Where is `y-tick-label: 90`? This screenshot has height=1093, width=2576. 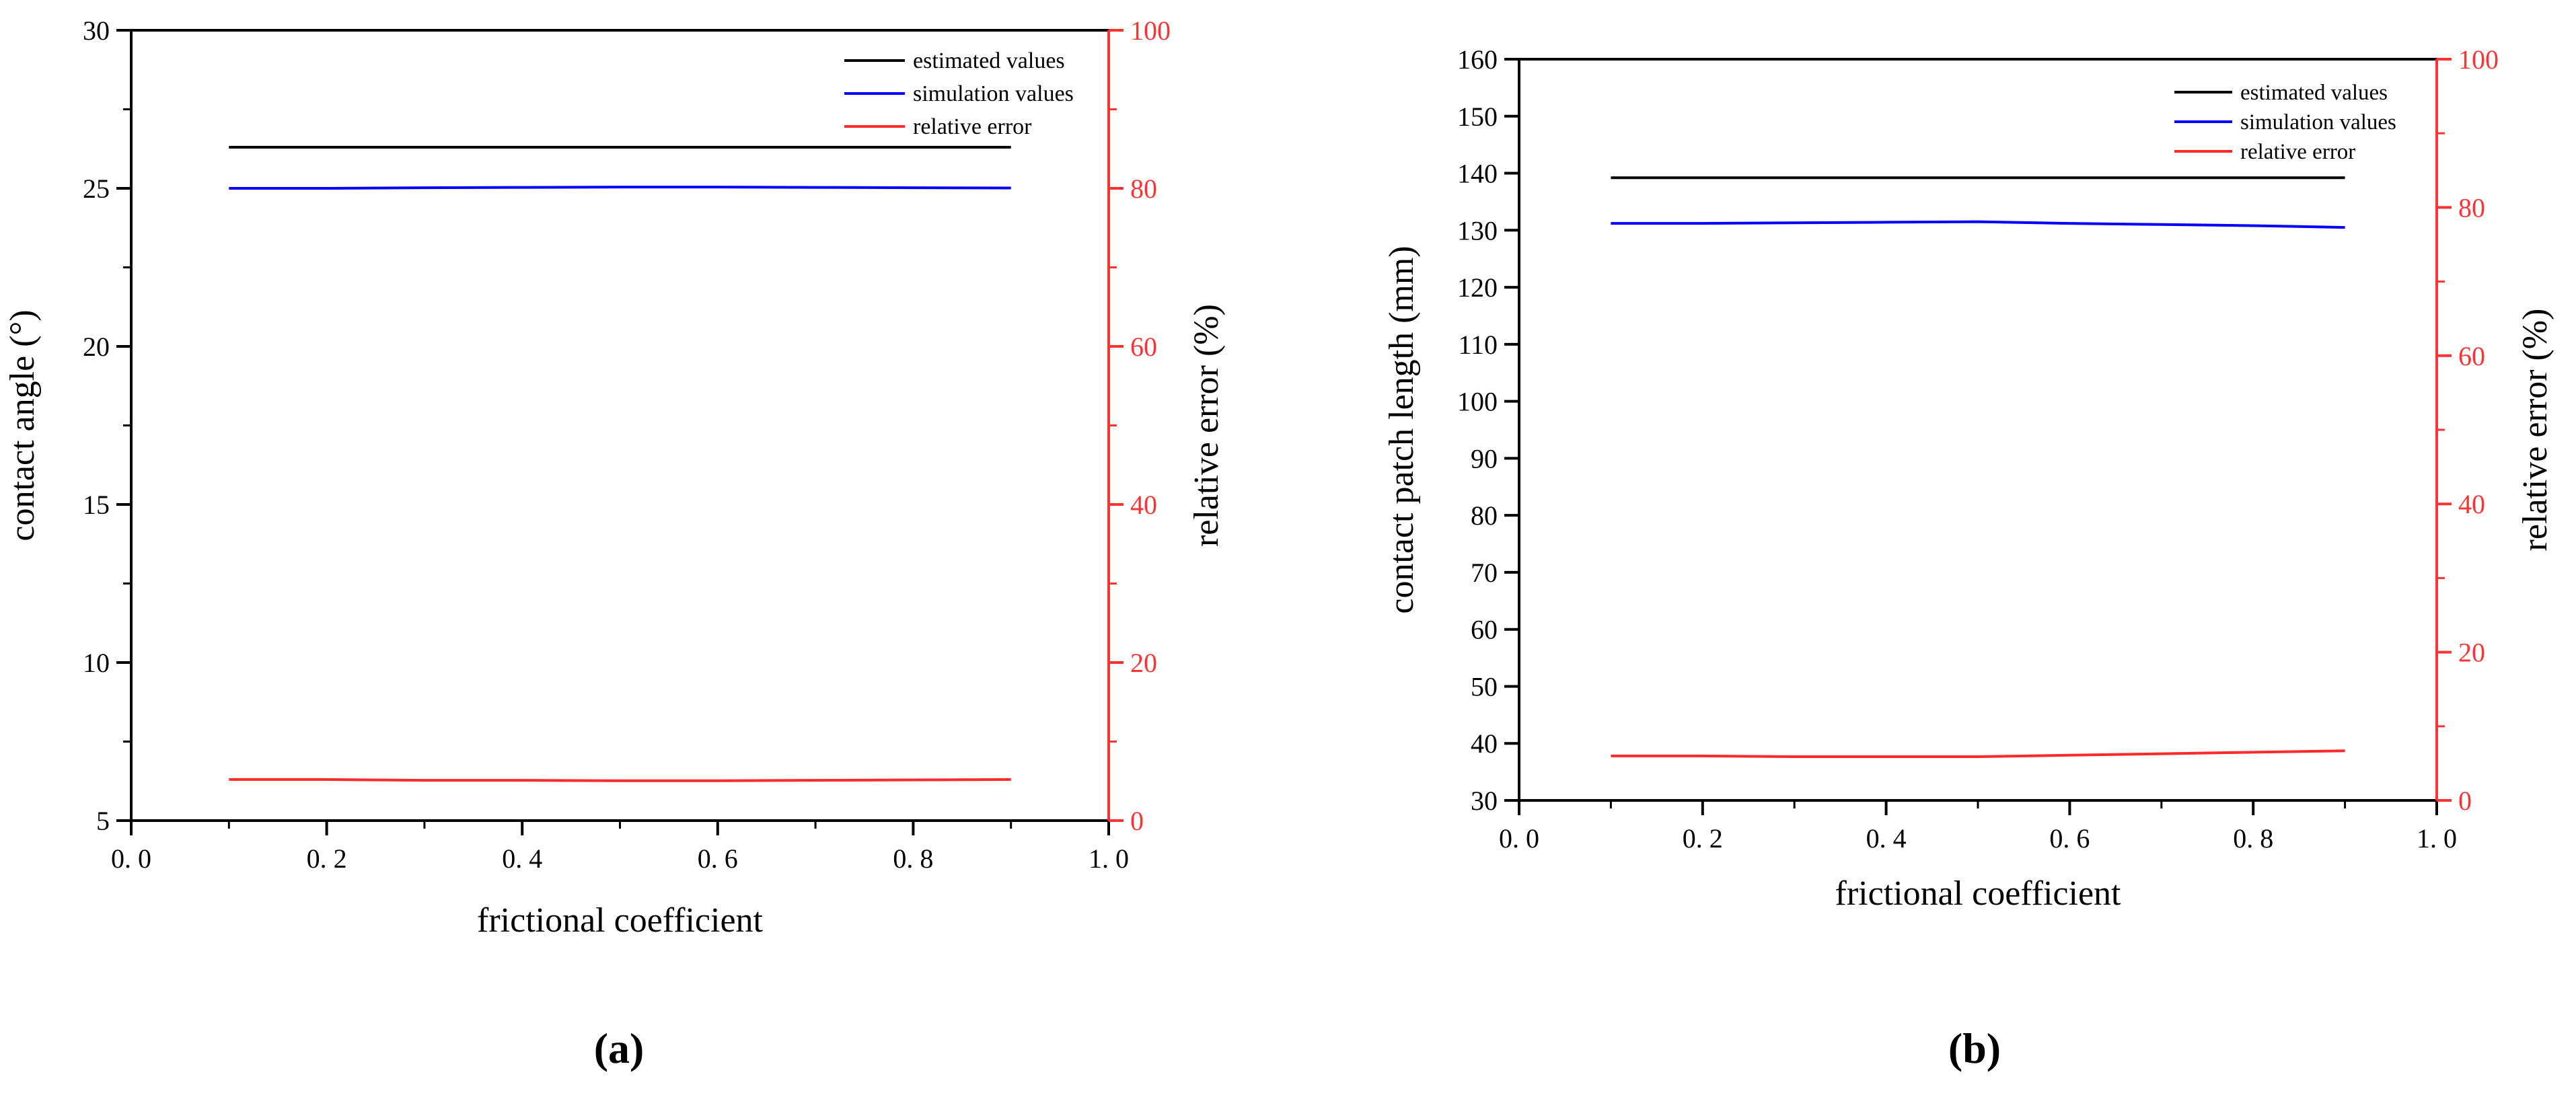
y-tick-label: 90 is located at coordinates (1484, 458).